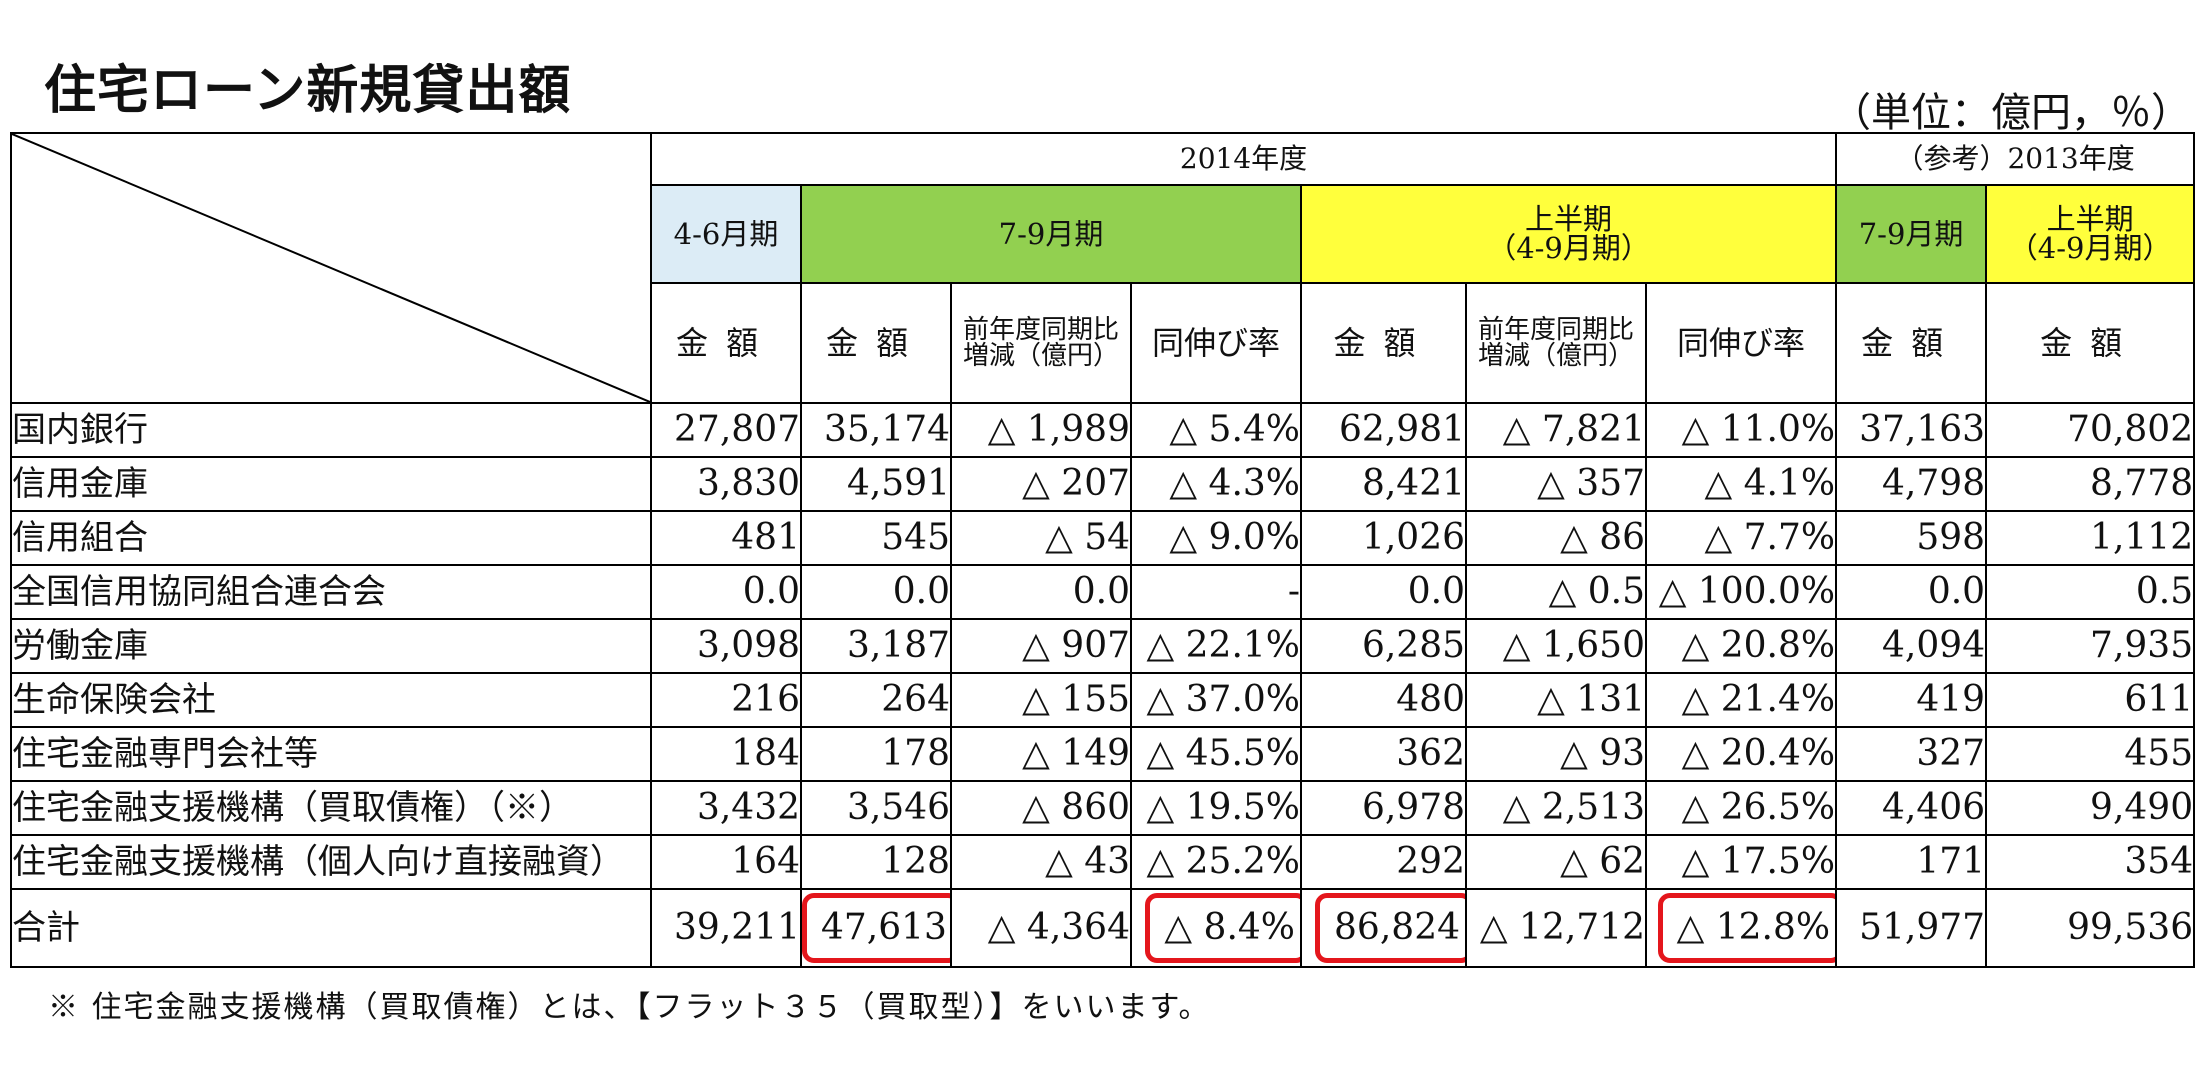 The image size is (2203, 1065). What do you see at coordinates (726, 234) in the screenshot?
I see `header-q1: 4-6月期` at bounding box center [726, 234].